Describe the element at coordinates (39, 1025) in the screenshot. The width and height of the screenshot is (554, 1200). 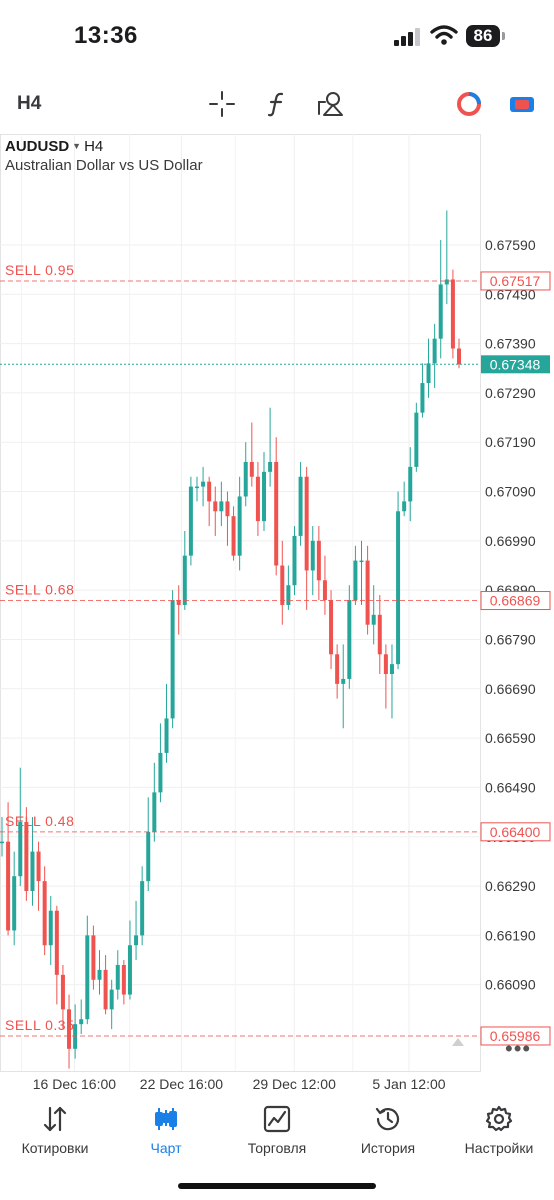
I see `order-label: SELL 0.35` at that location.